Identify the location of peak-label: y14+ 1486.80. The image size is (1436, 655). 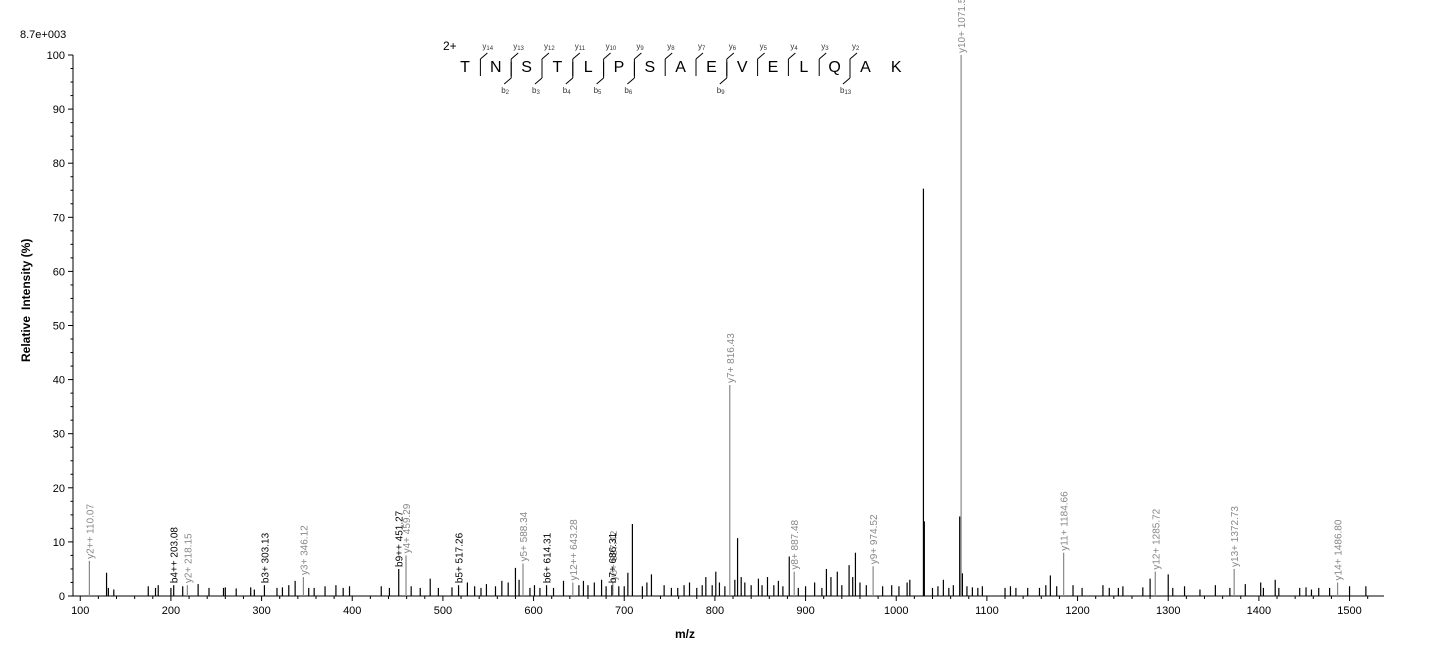
(1339, 549).